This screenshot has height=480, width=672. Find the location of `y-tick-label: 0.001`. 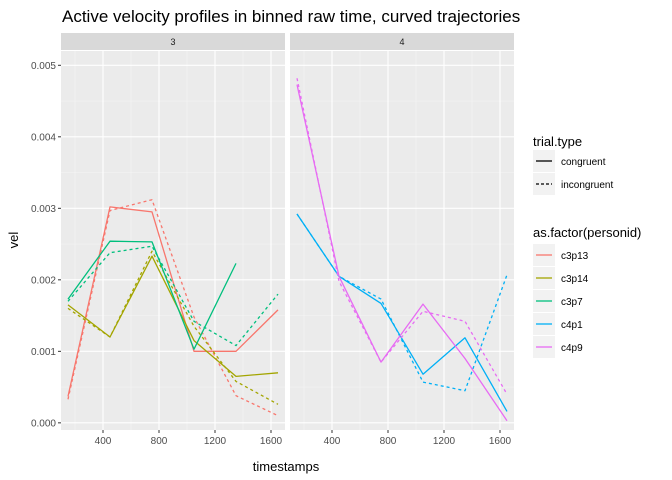

y-tick-label: 0.001 is located at coordinates (43, 352).